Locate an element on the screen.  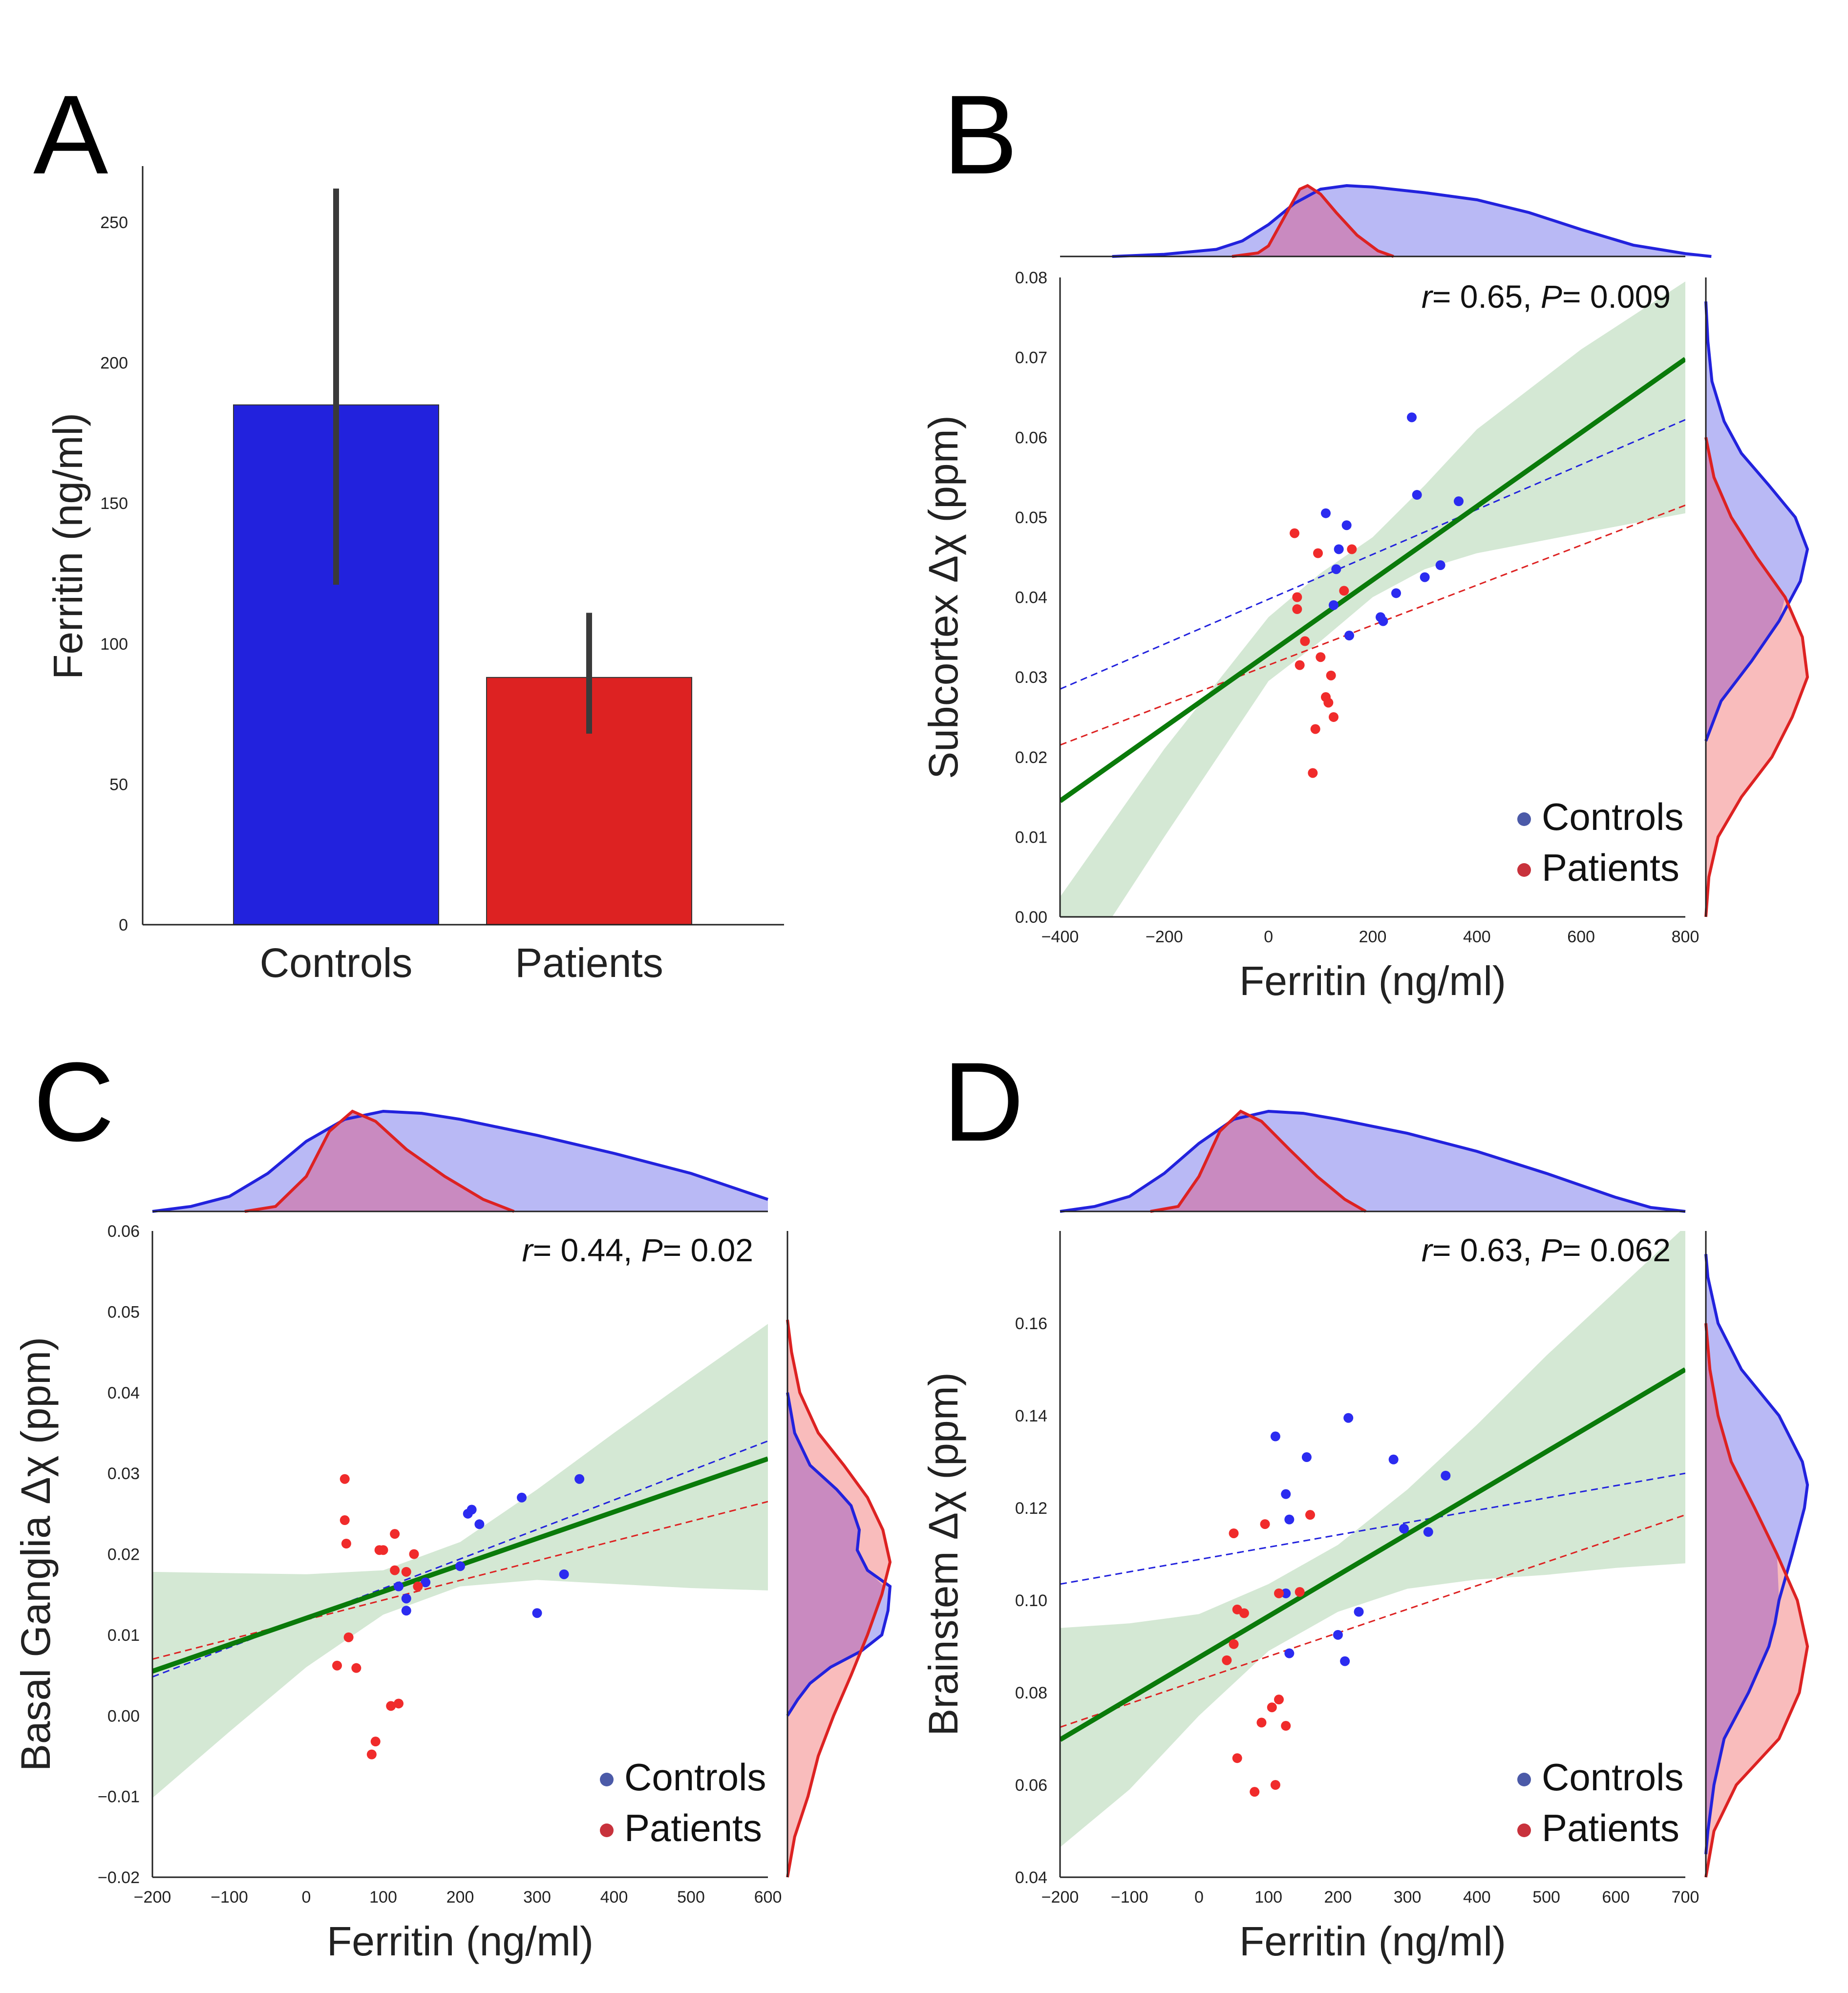
y-tick-label: 0.16 is located at coordinates (1031, 1324).